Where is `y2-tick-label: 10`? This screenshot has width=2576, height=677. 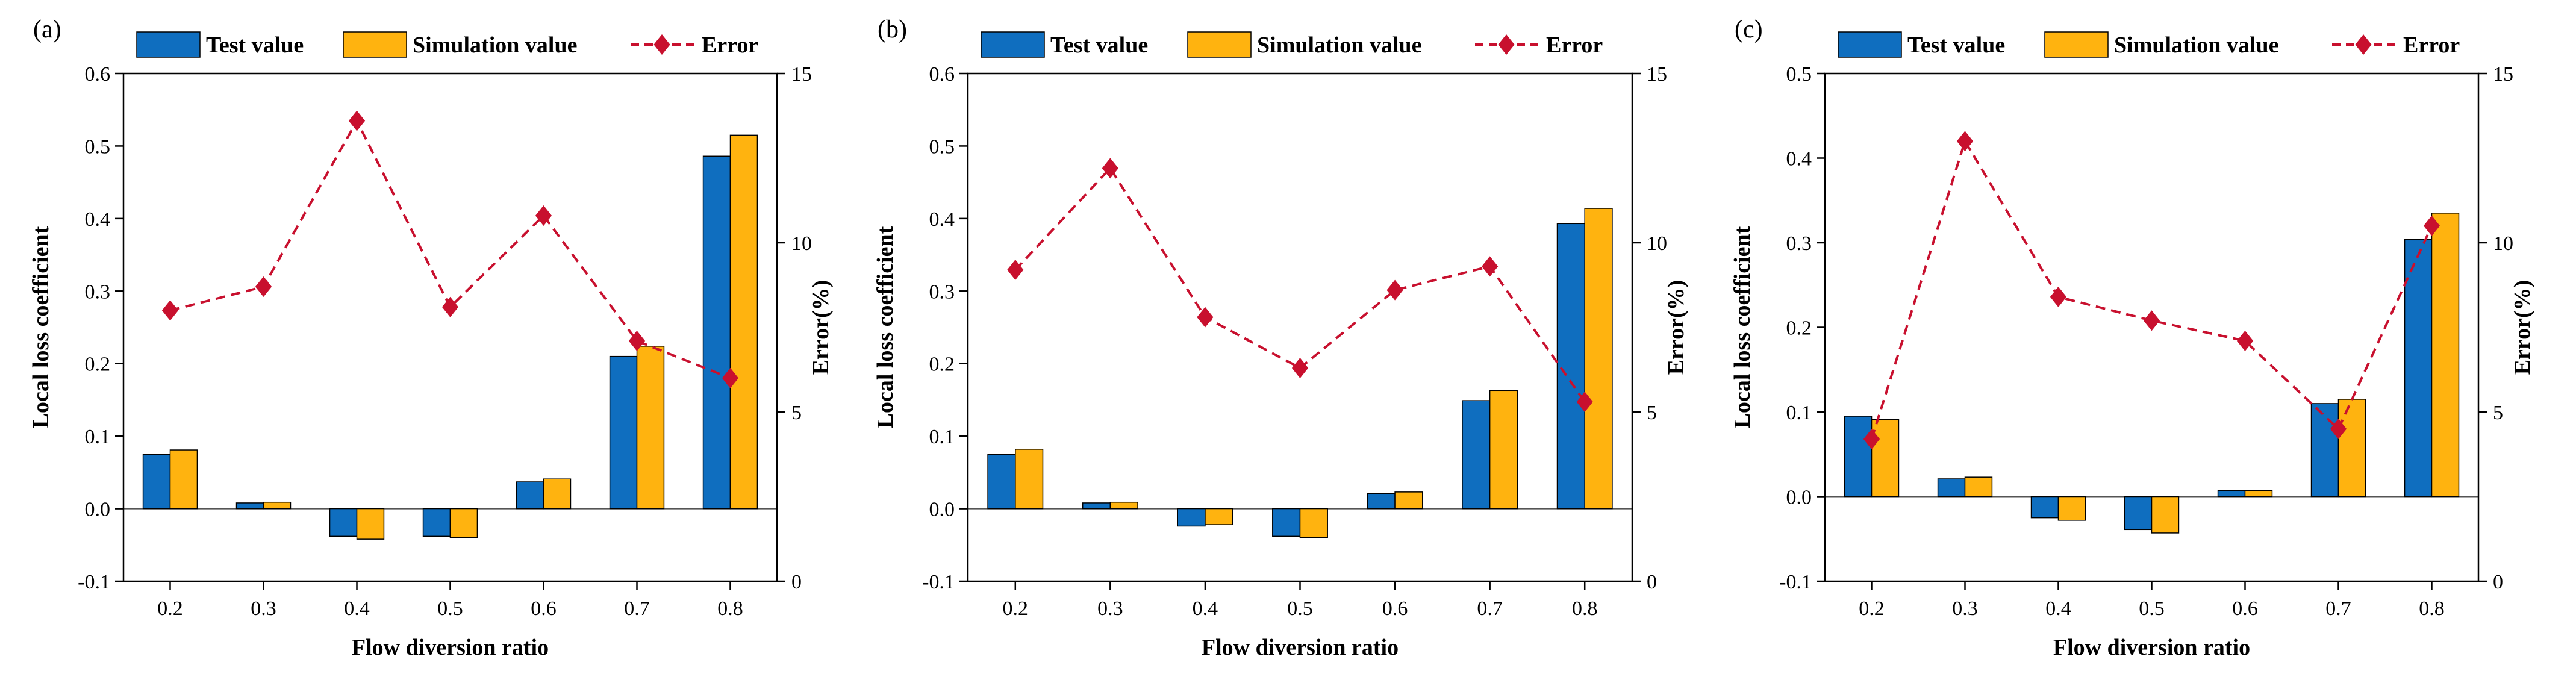 y2-tick-label: 10 is located at coordinates (801, 243).